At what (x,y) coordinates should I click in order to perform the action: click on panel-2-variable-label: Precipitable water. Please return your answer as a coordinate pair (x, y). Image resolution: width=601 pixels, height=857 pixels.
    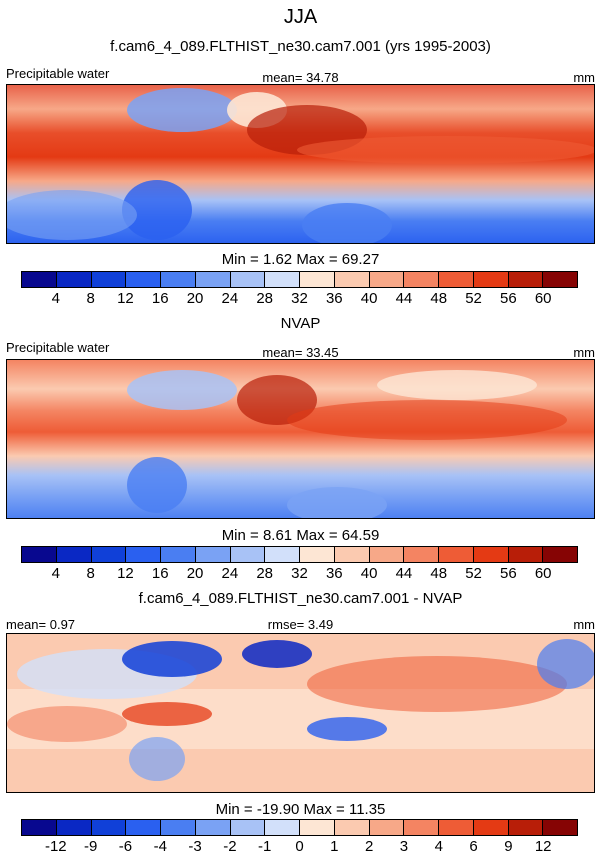
    Looking at the image, I should click on (58, 347).